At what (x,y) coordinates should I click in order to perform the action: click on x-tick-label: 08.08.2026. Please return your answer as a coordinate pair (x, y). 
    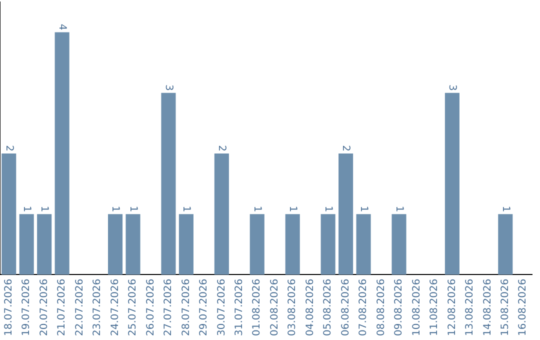
    Looking at the image, I should click on (381, 307).